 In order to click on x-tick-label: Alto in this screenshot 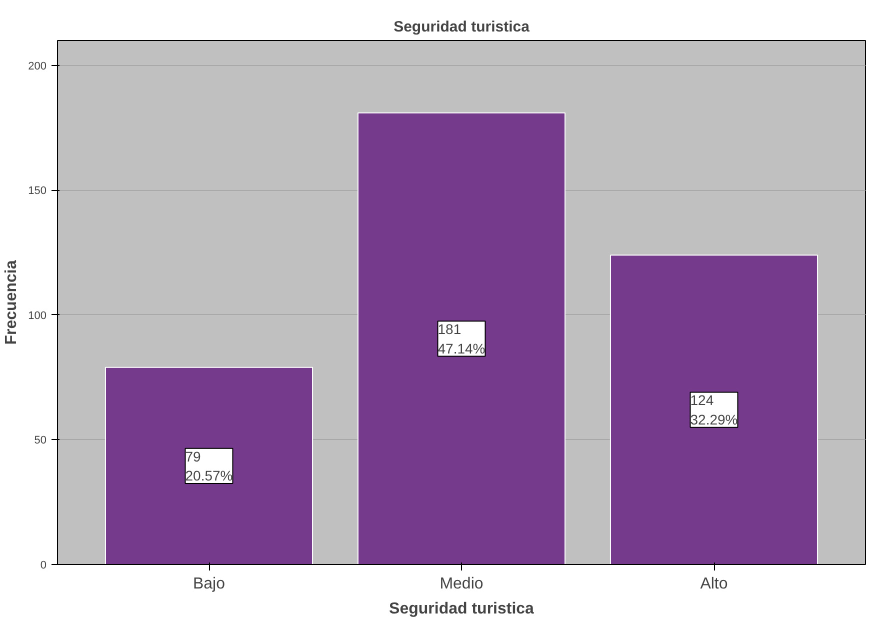, I will do `click(714, 584)`.